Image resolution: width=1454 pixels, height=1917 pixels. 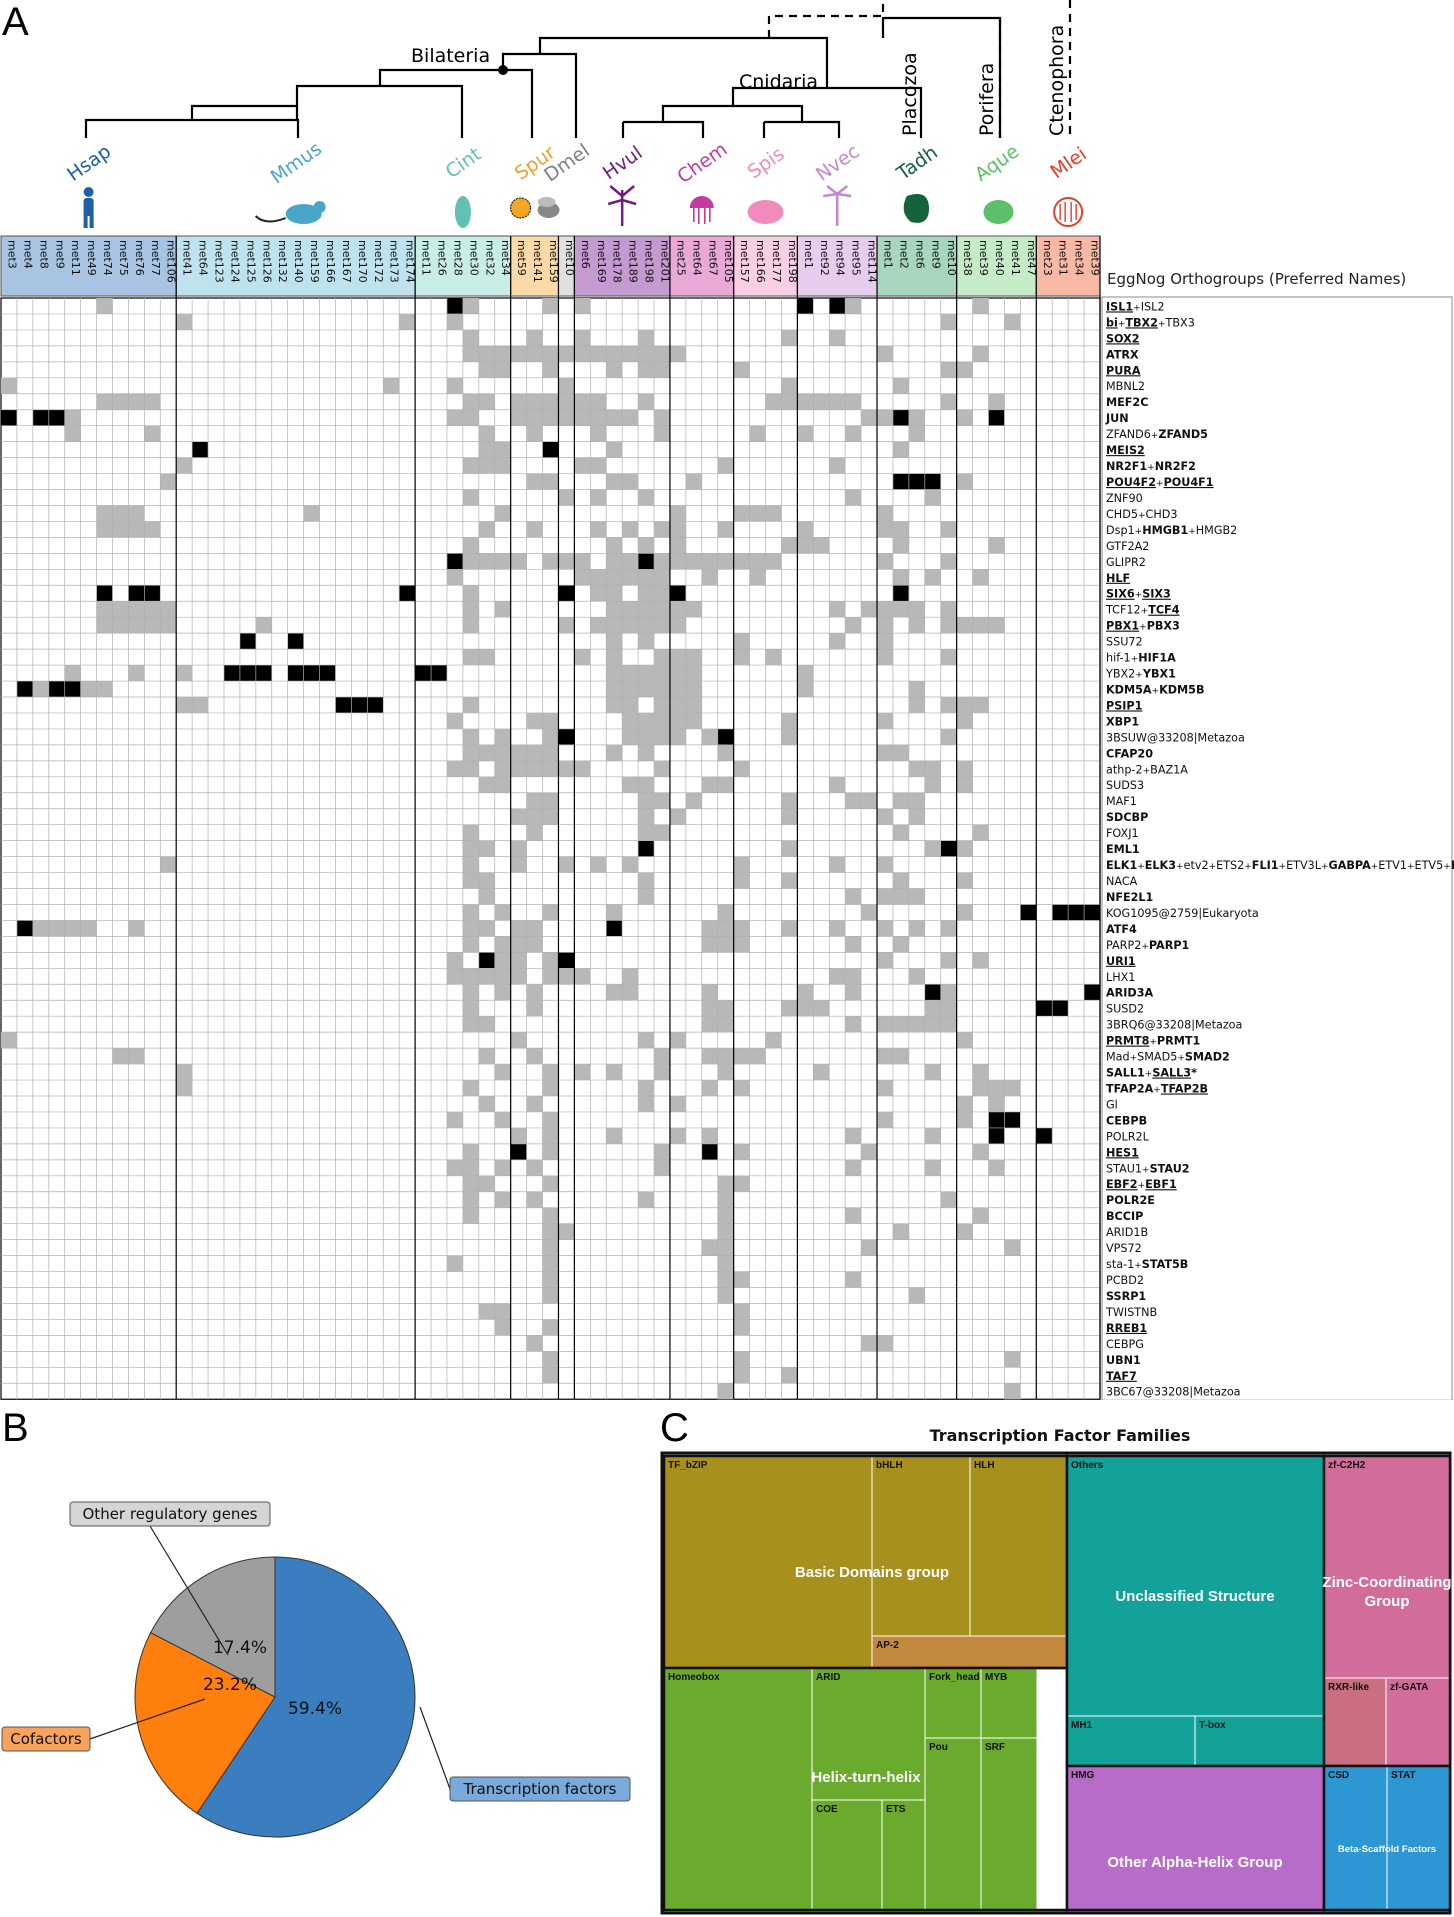 I want to click on column-label: met166, so click(x=760, y=261).